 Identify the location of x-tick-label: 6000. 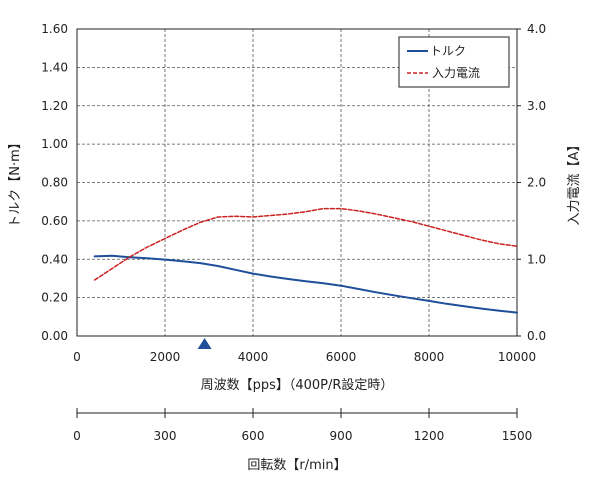
(341, 357).